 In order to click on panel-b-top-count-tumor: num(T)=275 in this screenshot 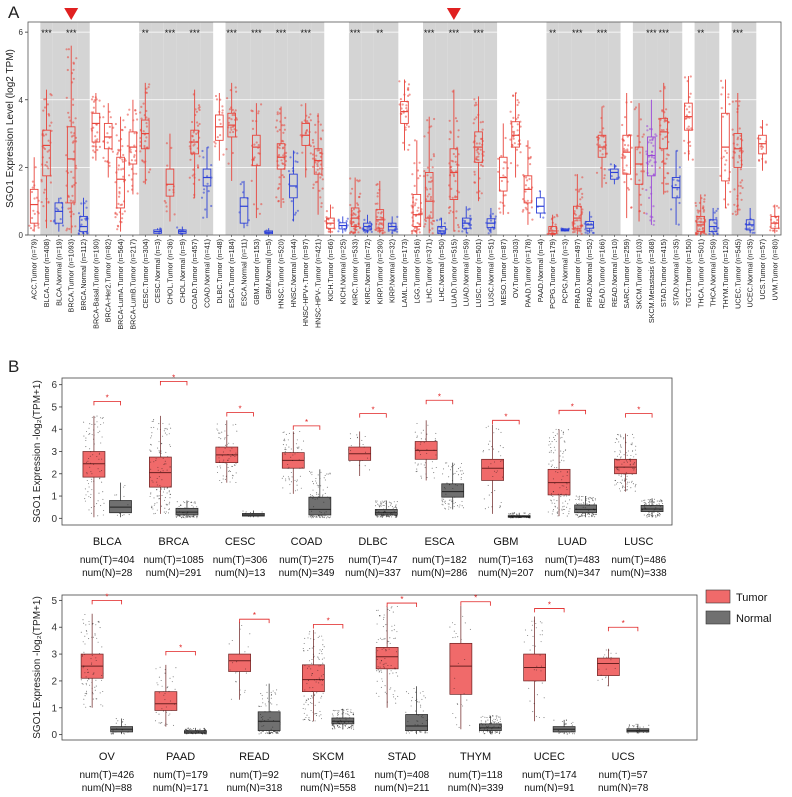, I will do `click(306, 560)`.